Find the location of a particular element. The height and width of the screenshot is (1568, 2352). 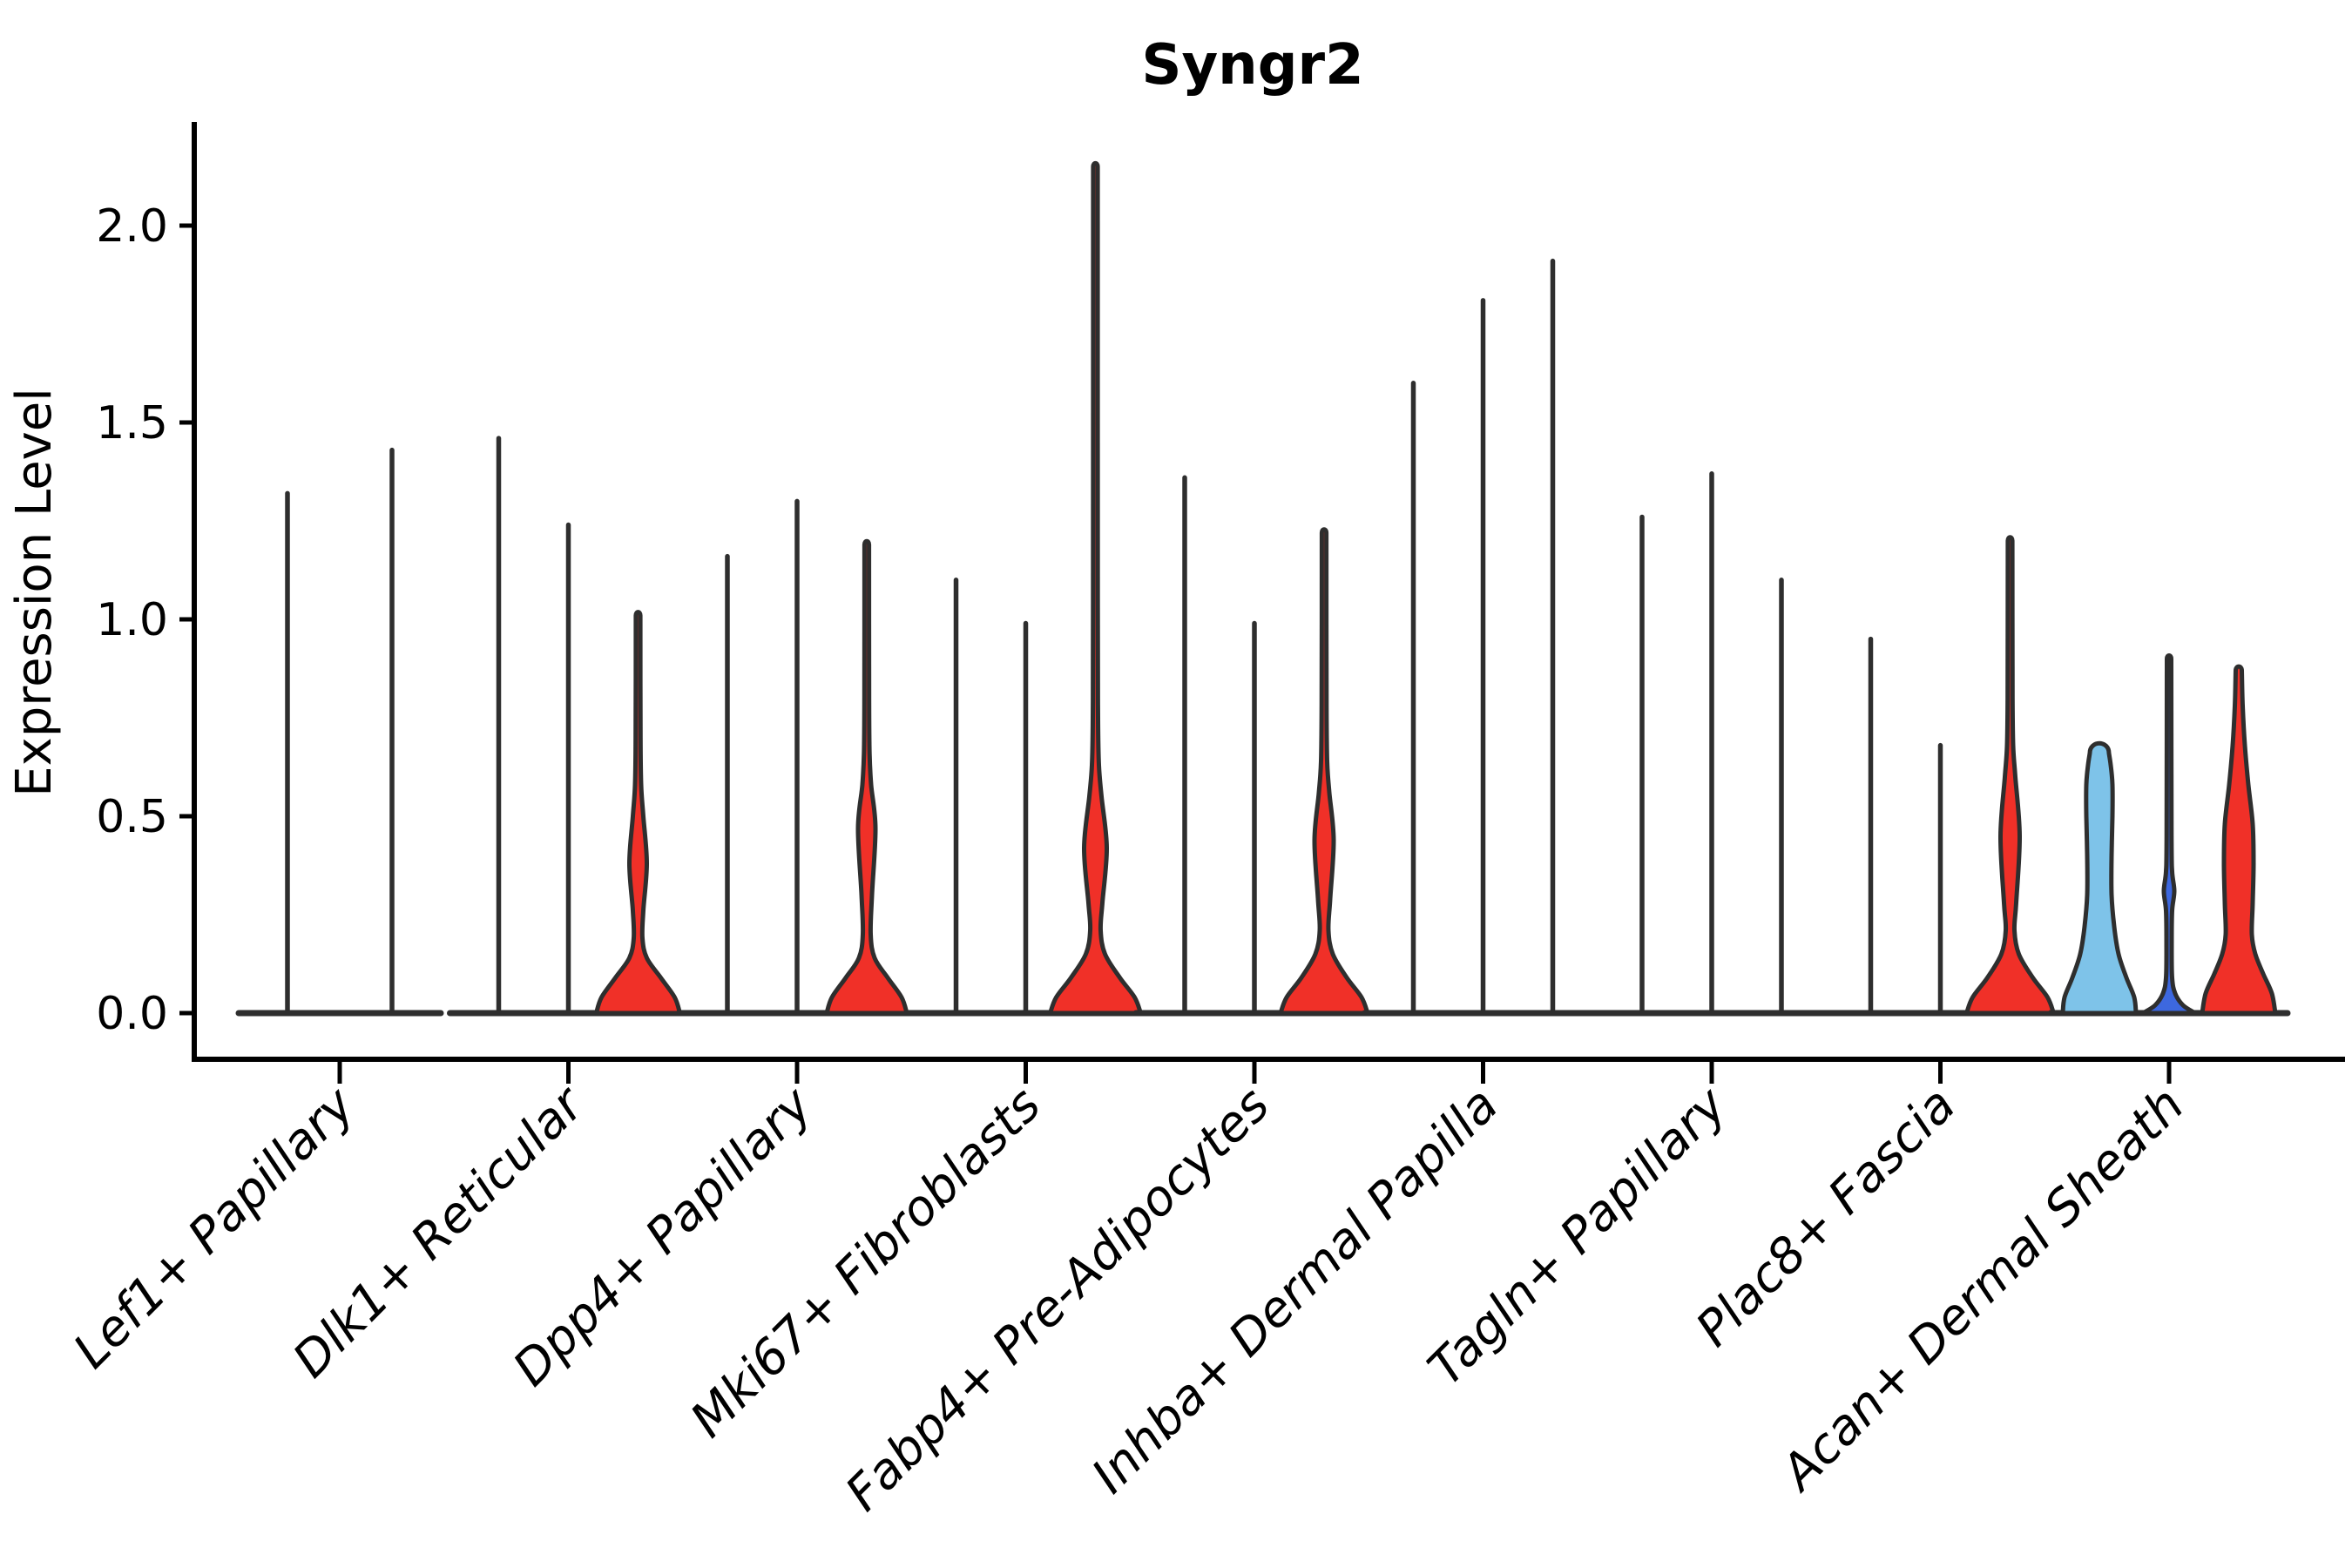

y-tick-label: 1.0 is located at coordinates (132, 620).